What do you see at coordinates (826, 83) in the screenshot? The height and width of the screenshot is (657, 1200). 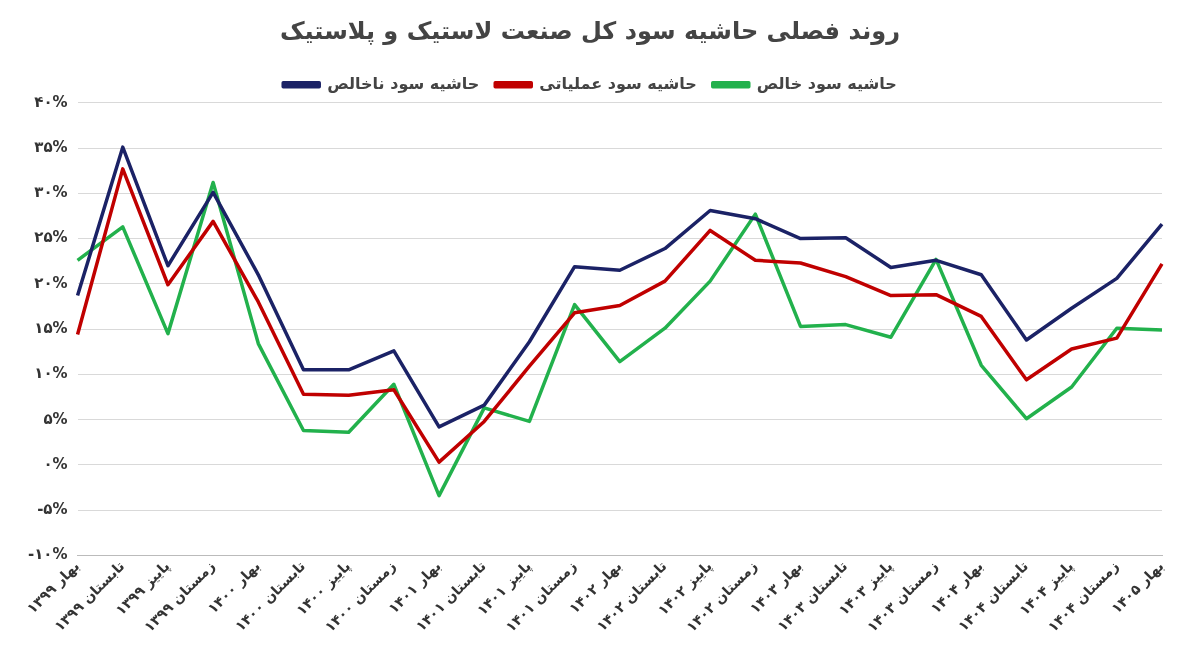 I see `legend-label: حاشیه سود خالص` at bounding box center [826, 83].